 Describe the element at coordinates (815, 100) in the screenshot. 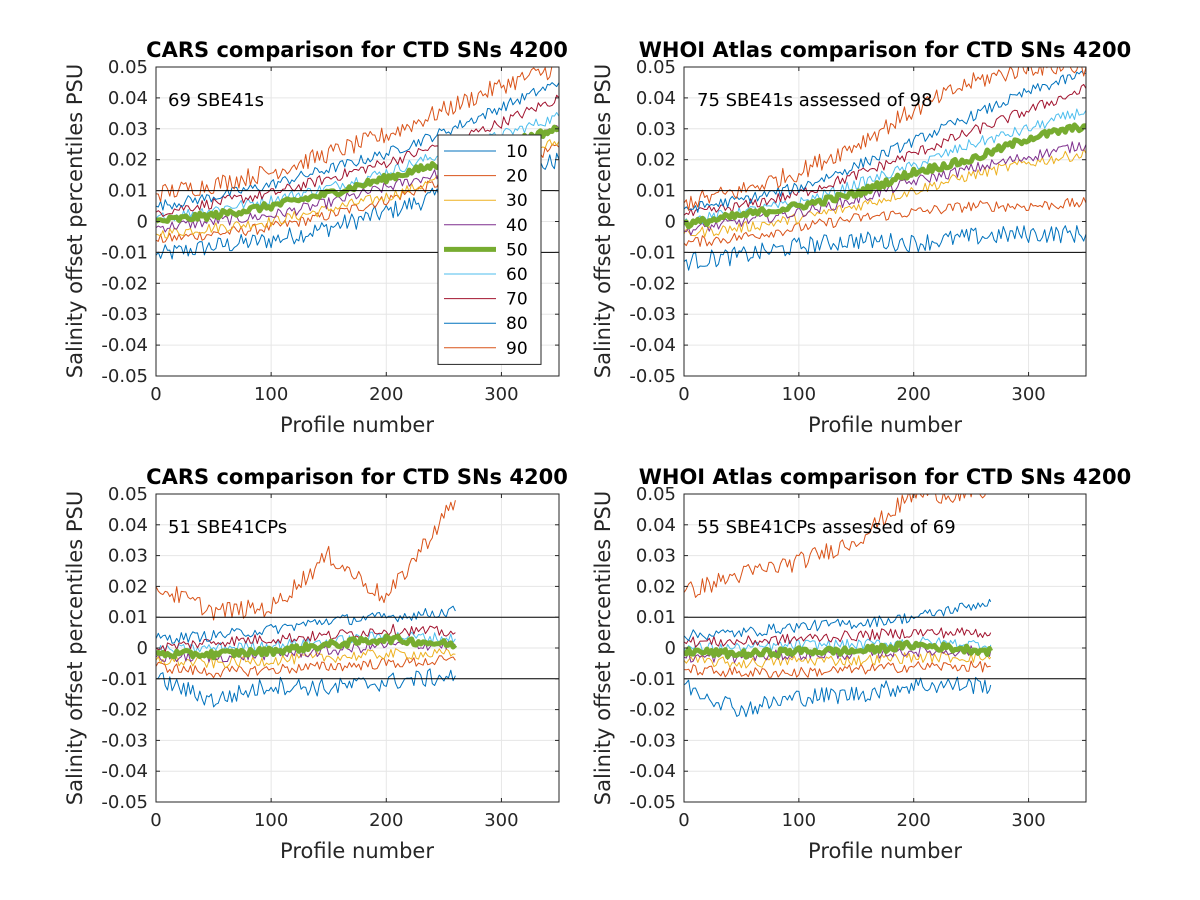

I see `panel-annotation: 75 SBE41s assessed of 98` at that location.